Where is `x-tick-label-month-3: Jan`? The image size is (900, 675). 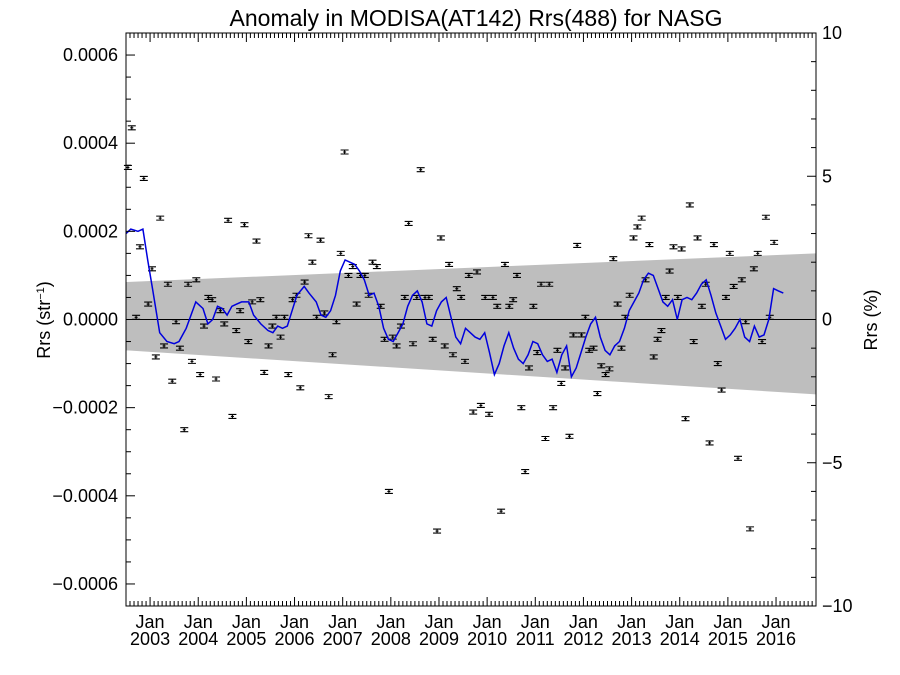 x-tick-label-month-3: Jan is located at coordinates (294, 622).